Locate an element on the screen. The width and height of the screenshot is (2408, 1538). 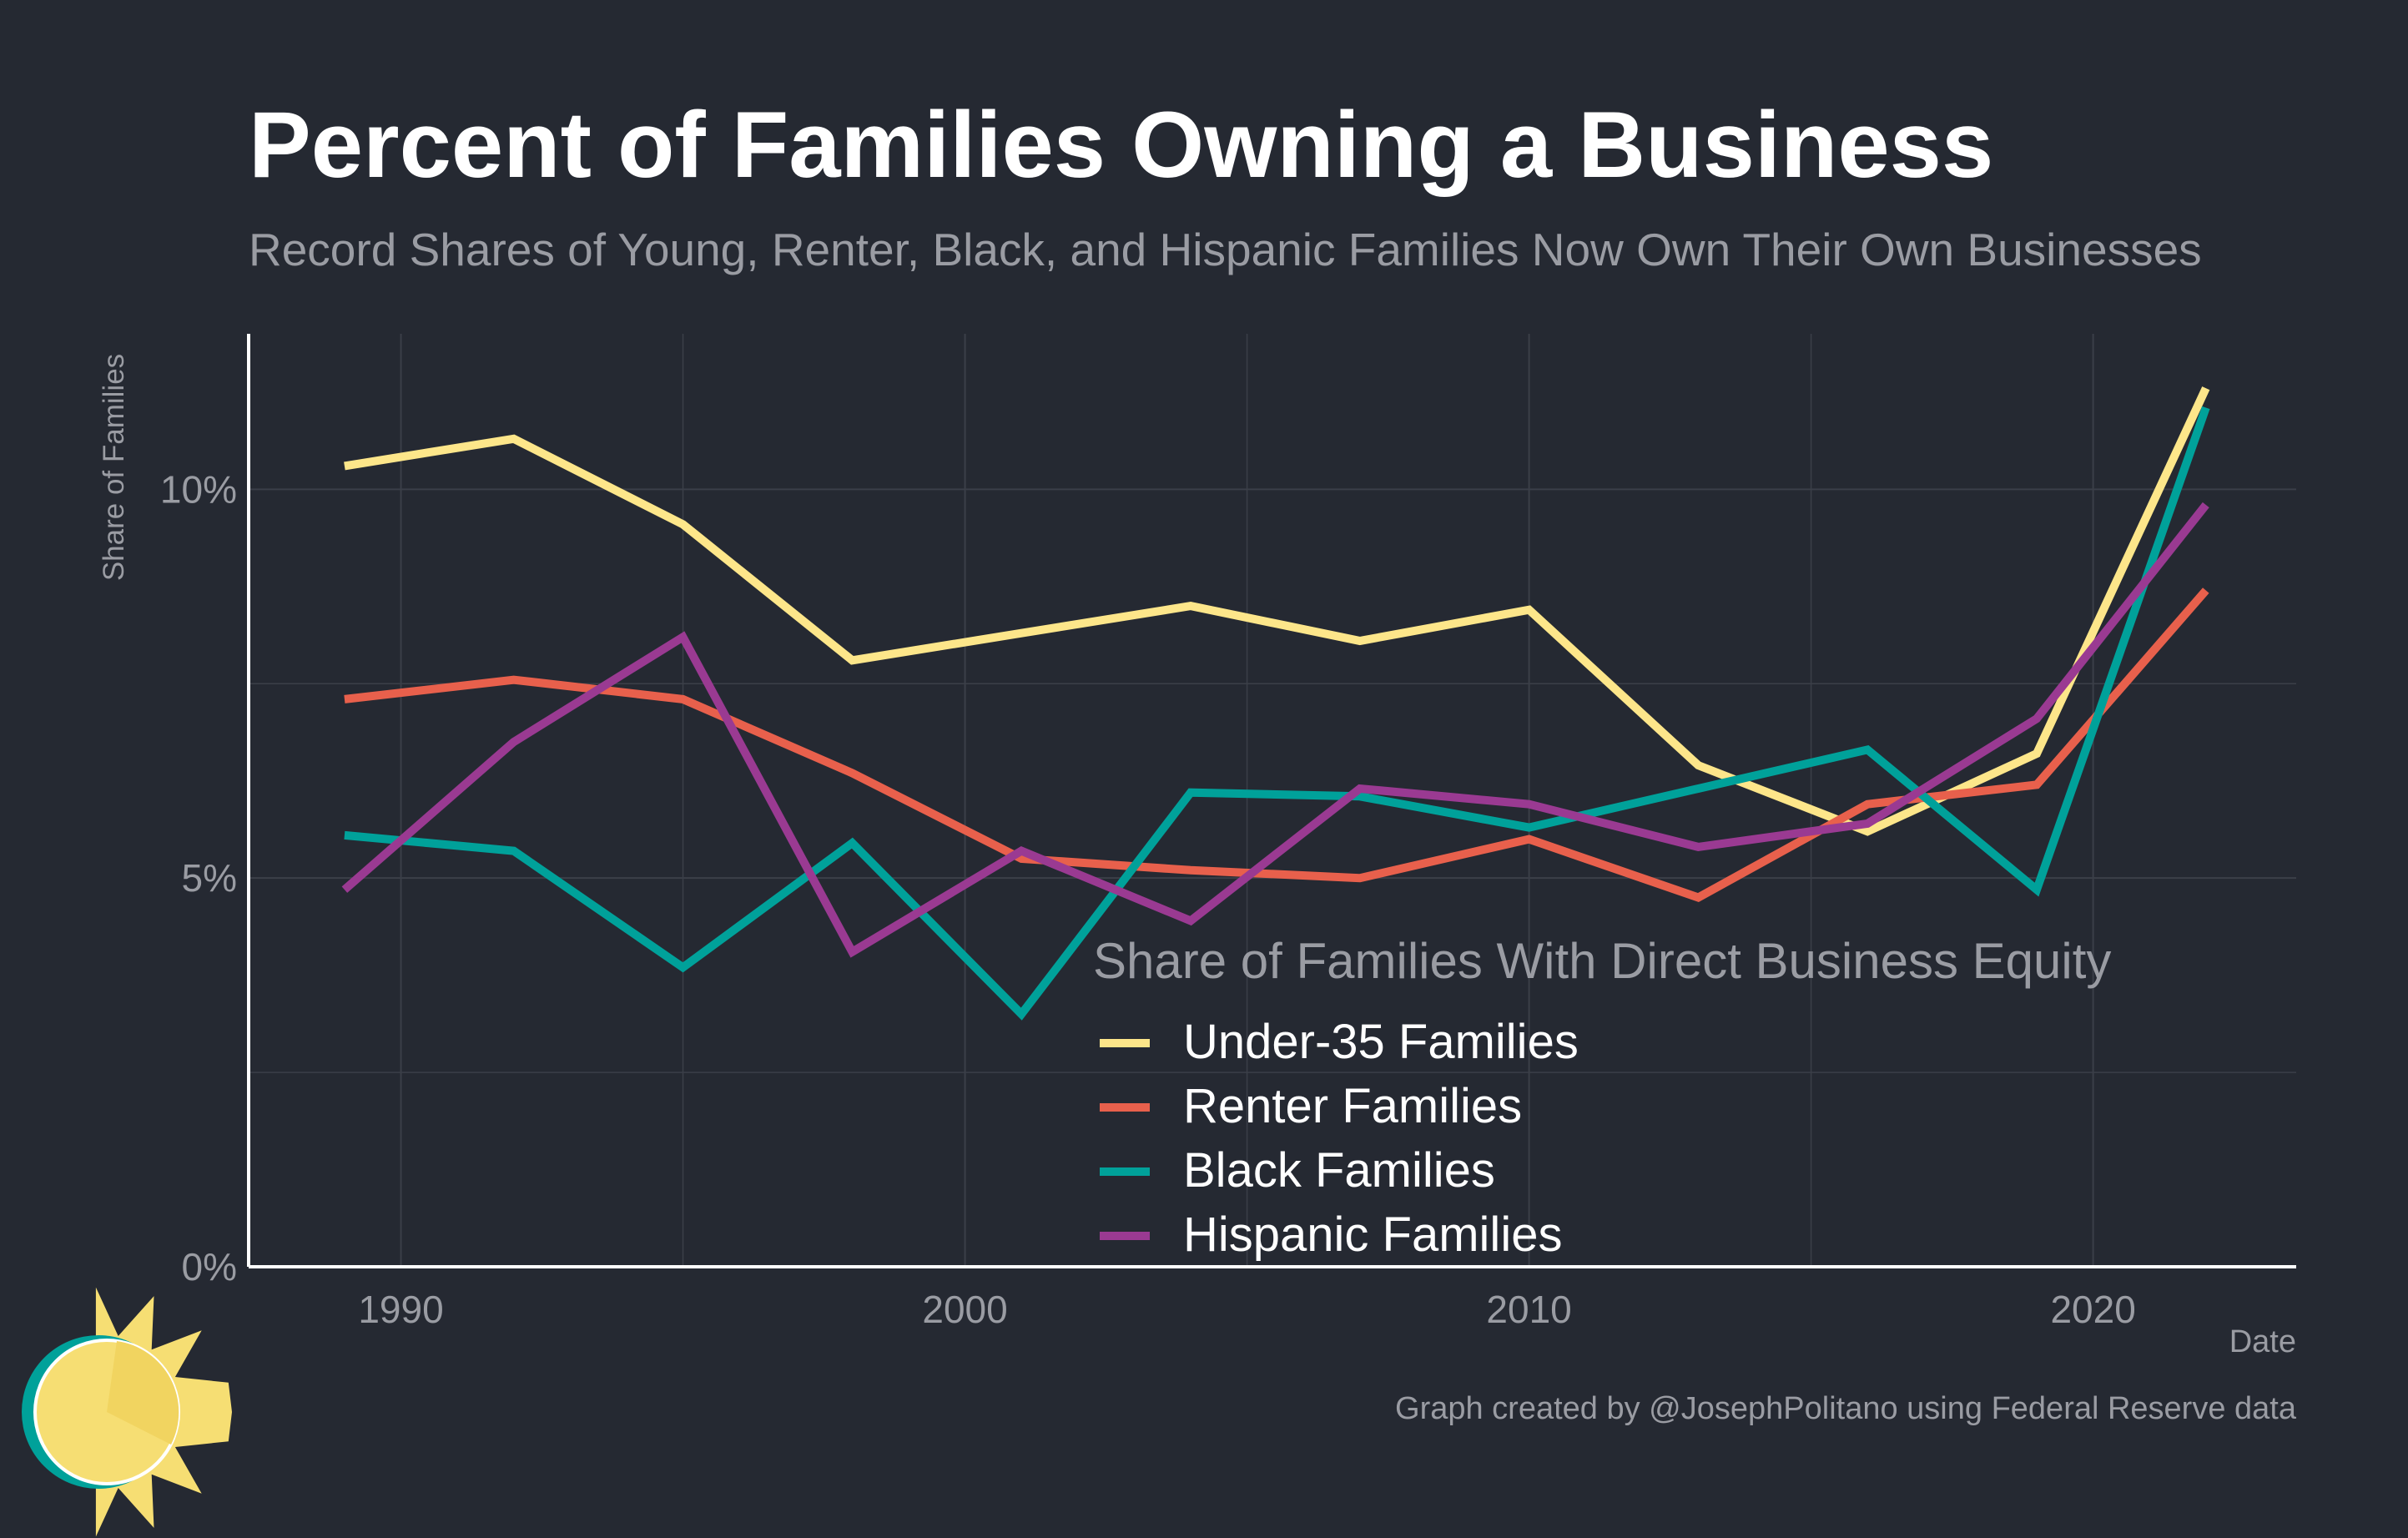
x-tick-label: 1990 is located at coordinates (400, 1309).